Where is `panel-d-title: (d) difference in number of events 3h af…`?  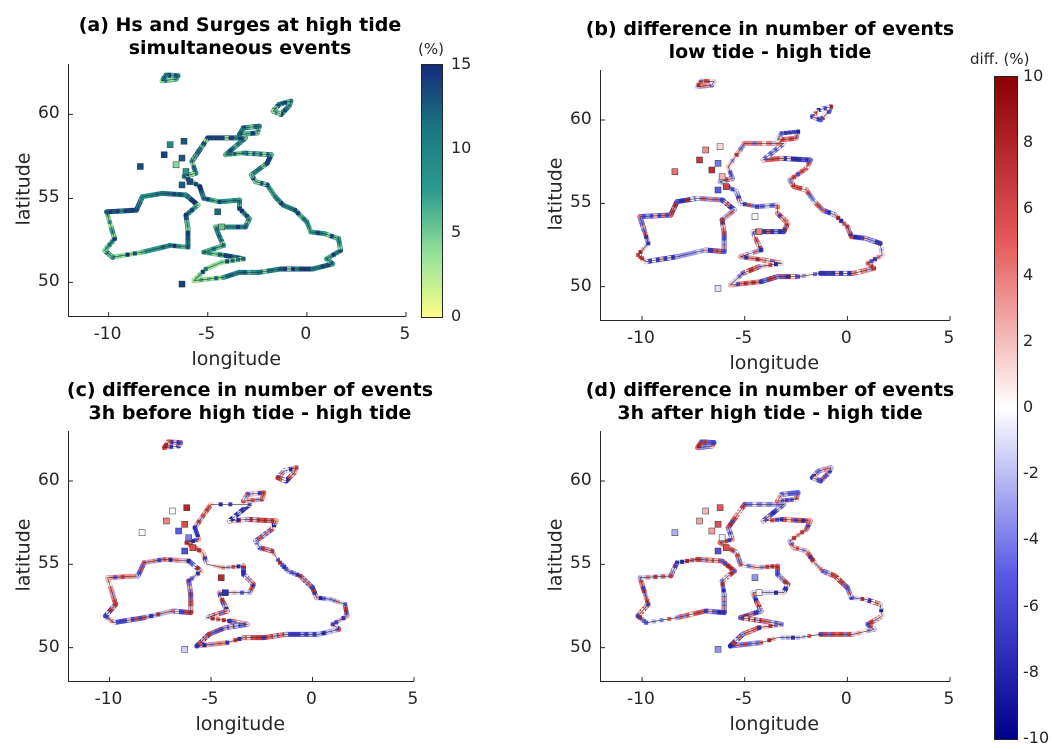 panel-d-title: (d) difference in number of events 3h af… is located at coordinates (770, 401).